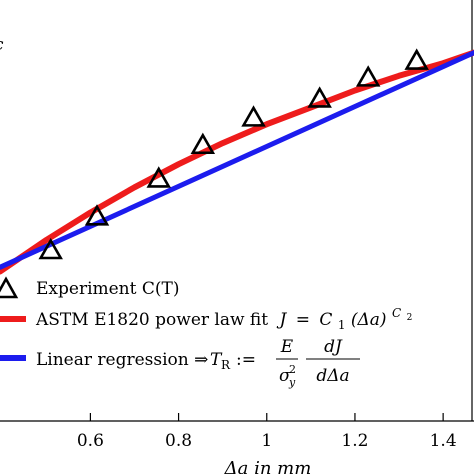 This screenshot has width=474, height=474. I want to click on formula-equals: =, so click(303, 320).